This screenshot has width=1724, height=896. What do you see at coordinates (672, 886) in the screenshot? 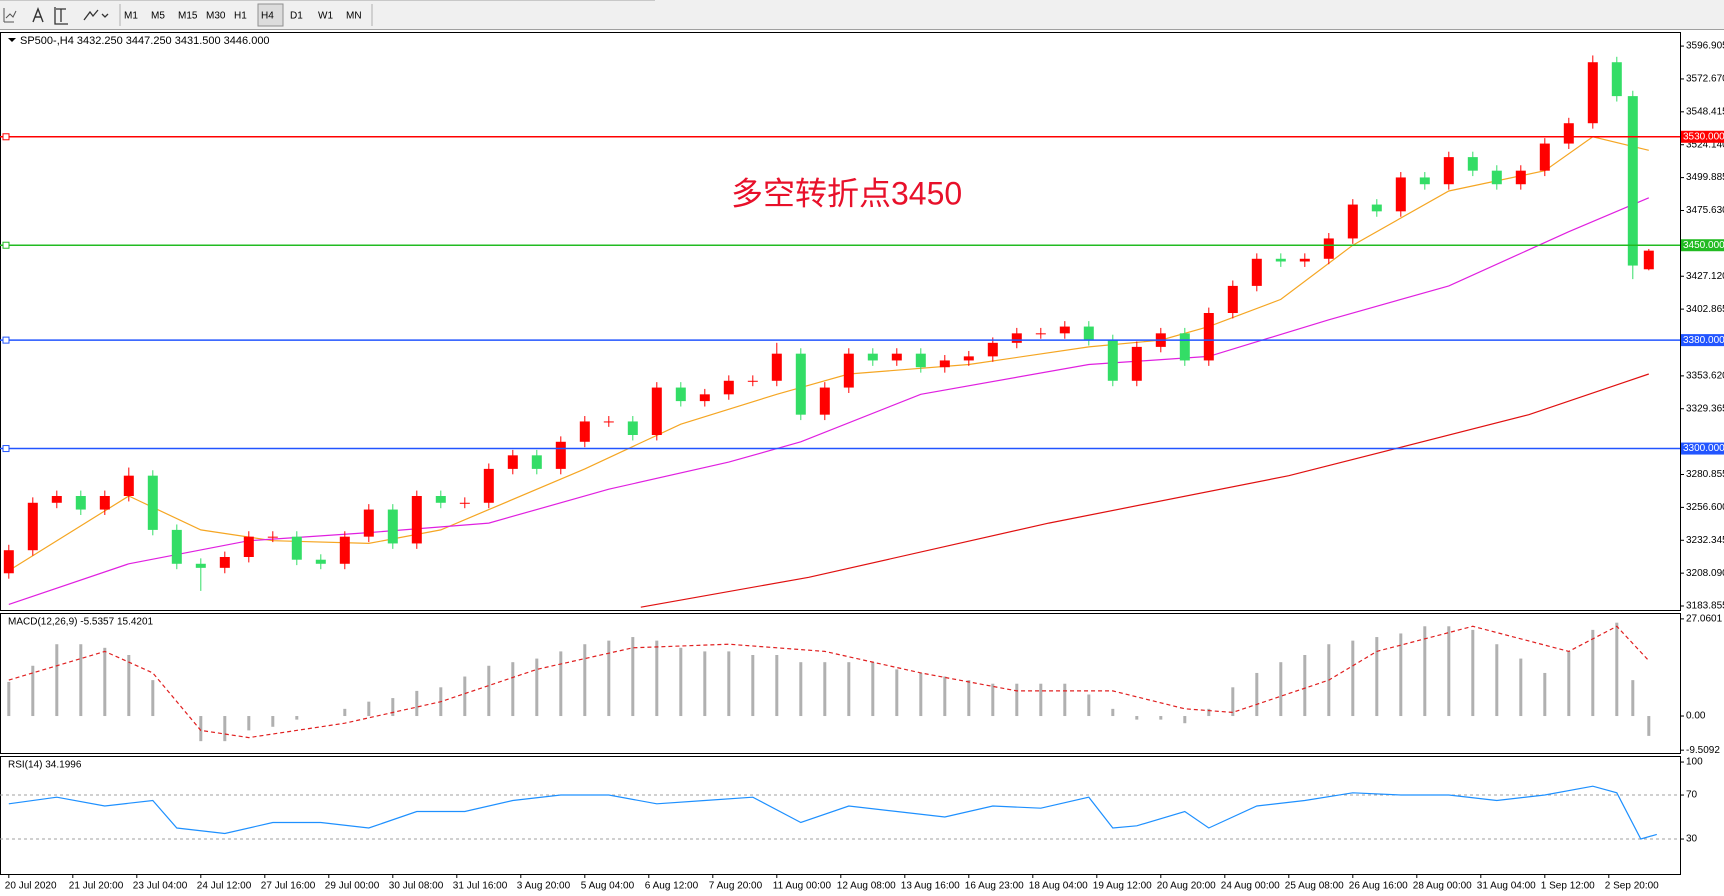
I see `x-tick-label: 6 Aug 12:00` at bounding box center [672, 886].